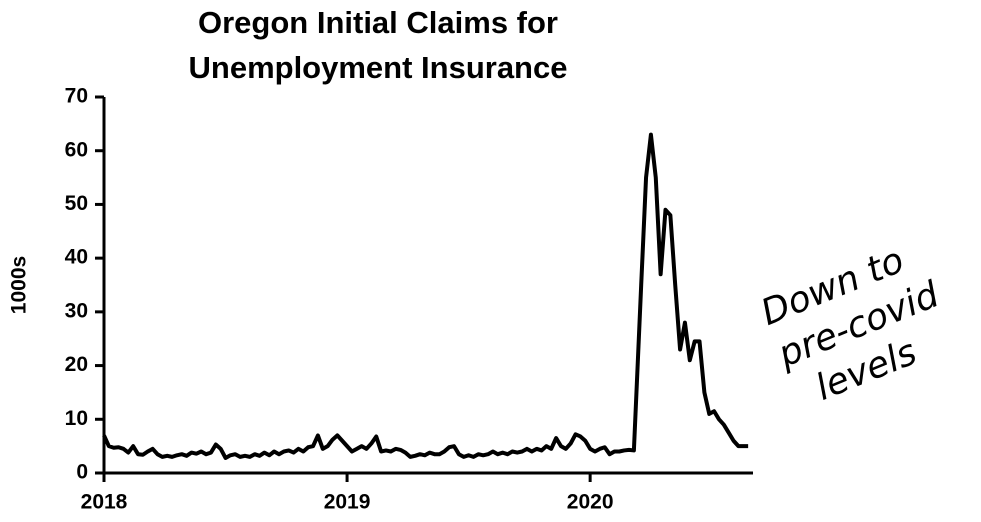 Image resolution: width=981 pixels, height=522 pixels. What do you see at coordinates (76, 310) in the screenshot?
I see `y-tick-label: 30` at bounding box center [76, 310].